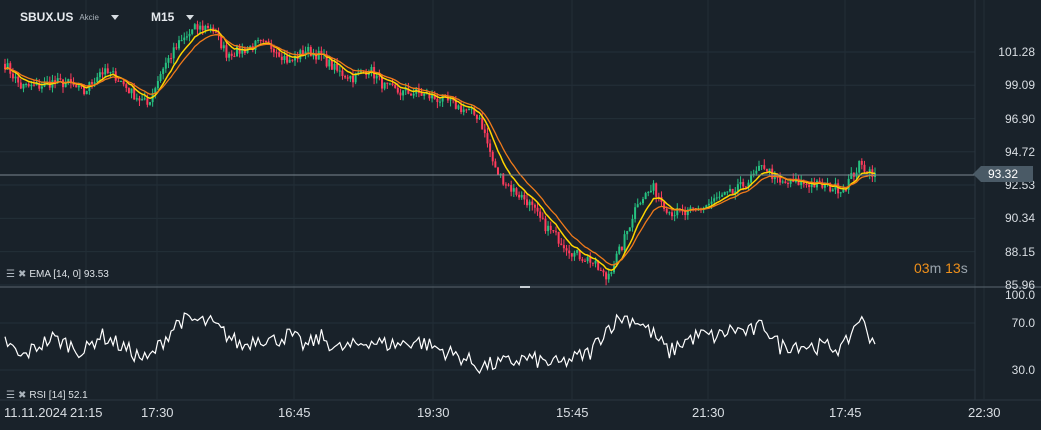 The image size is (1041, 430). What do you see at coordinates (173, 17) in the screenshot?
I see `timeframe-selector: M15` at bounding box center [173, 17].